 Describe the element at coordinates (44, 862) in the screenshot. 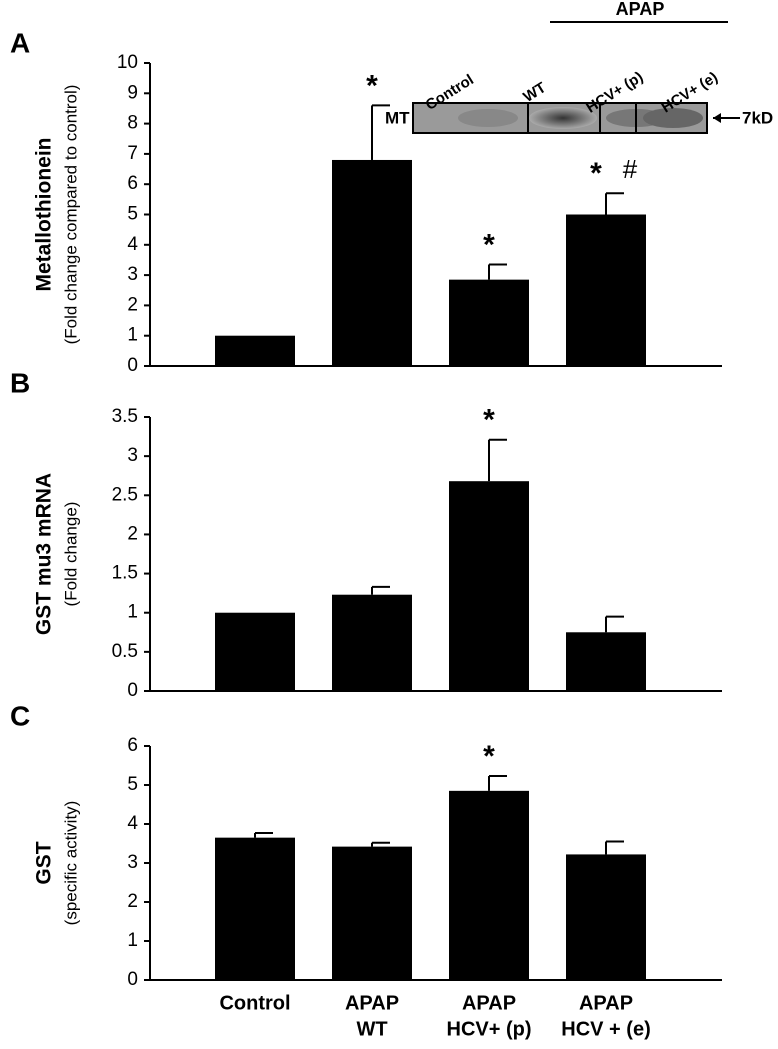

I see `y-axis-title: GST` at that location.